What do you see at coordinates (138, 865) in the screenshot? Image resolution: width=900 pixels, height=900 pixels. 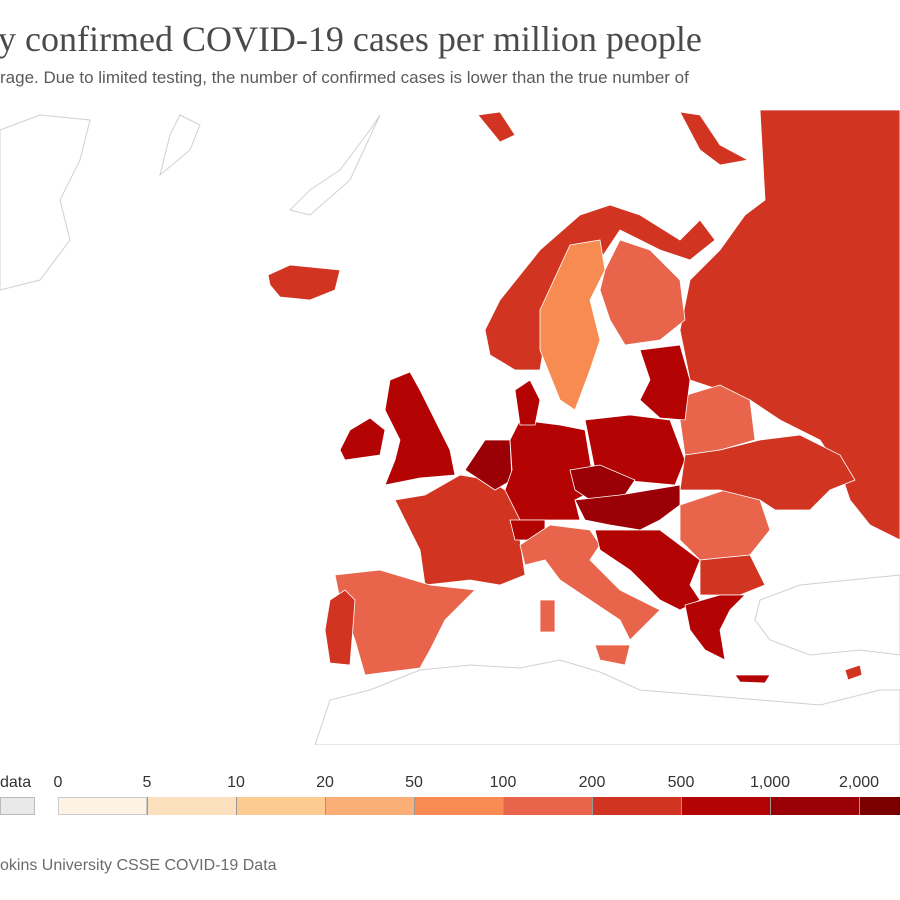 I see `source-note: okins University CSSE COVID-19 Data` at bounding box center [138, 865].